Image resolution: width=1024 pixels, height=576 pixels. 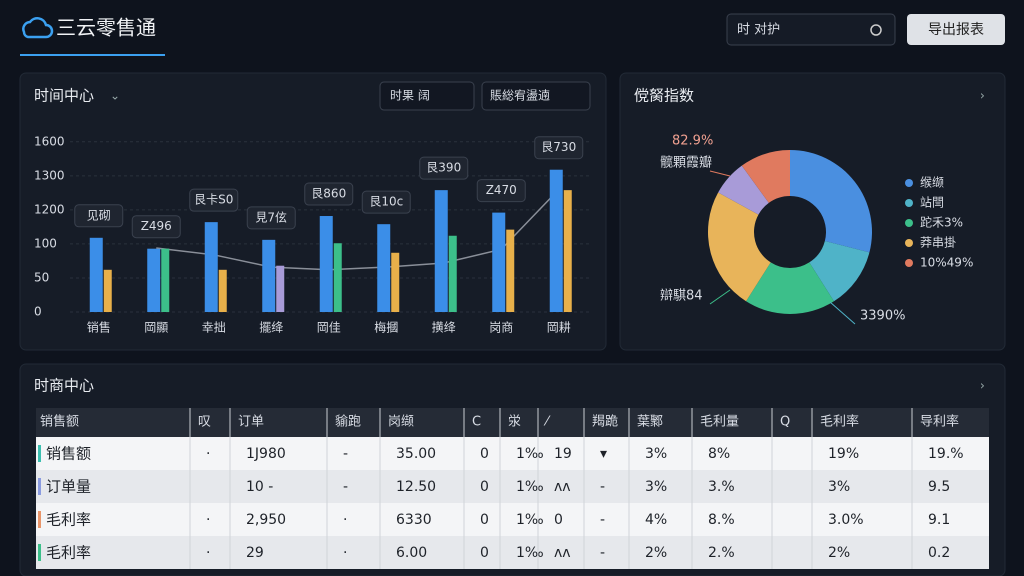 I want to click on y-tick-label: 0, so click(x=38, y=312).